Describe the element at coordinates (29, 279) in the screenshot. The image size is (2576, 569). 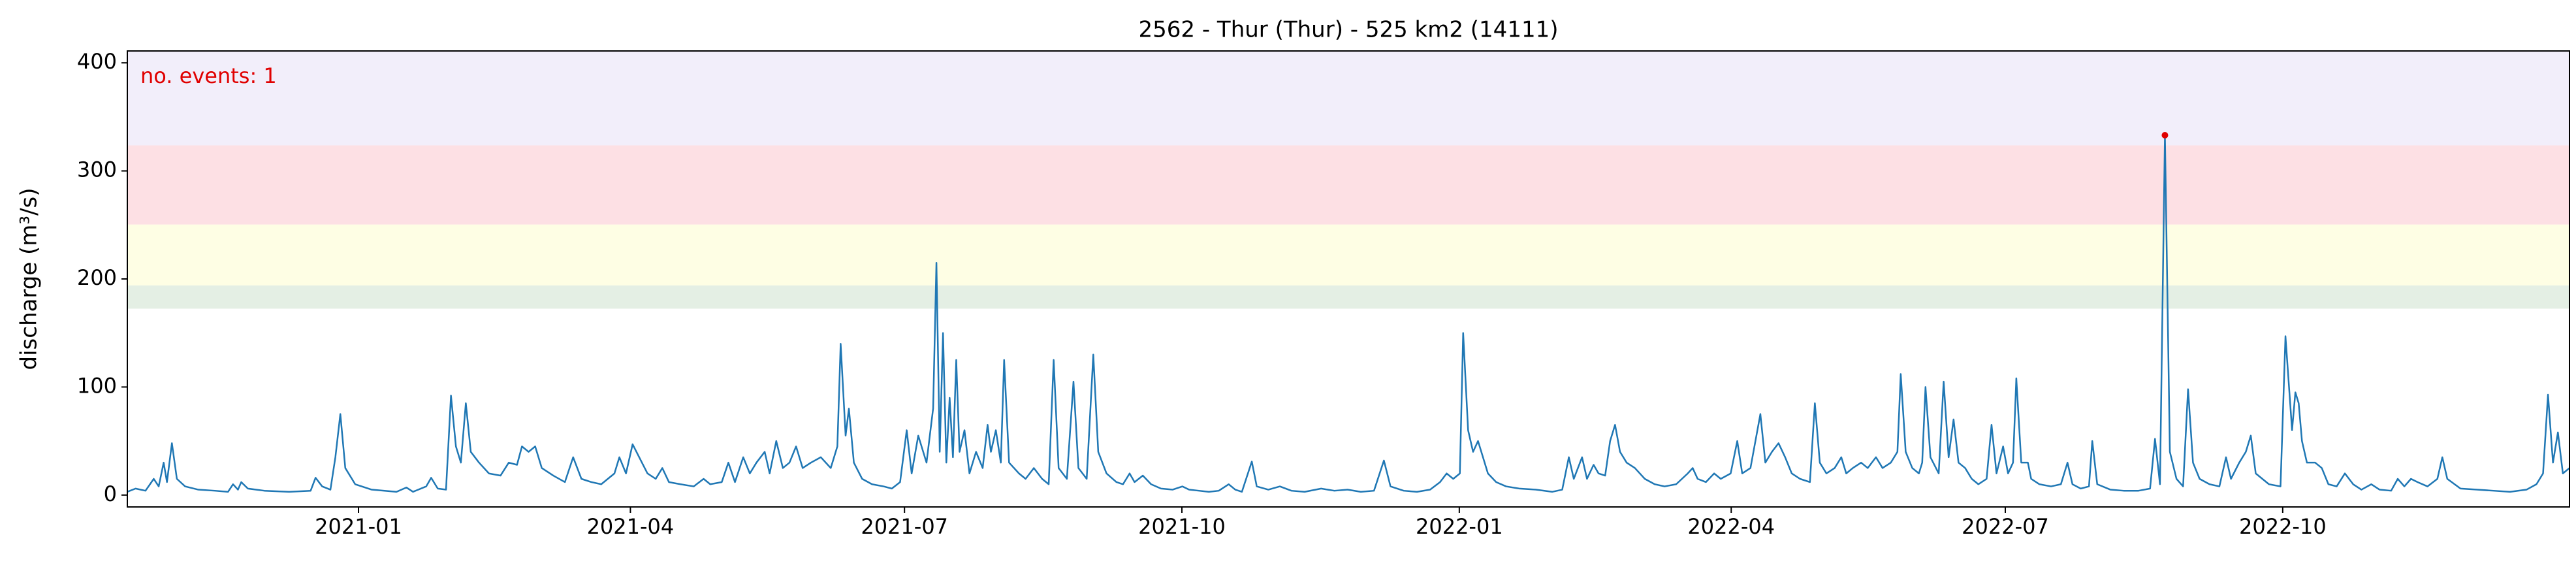
I see `y-axis-label: discharge (m³/s)` at that location.